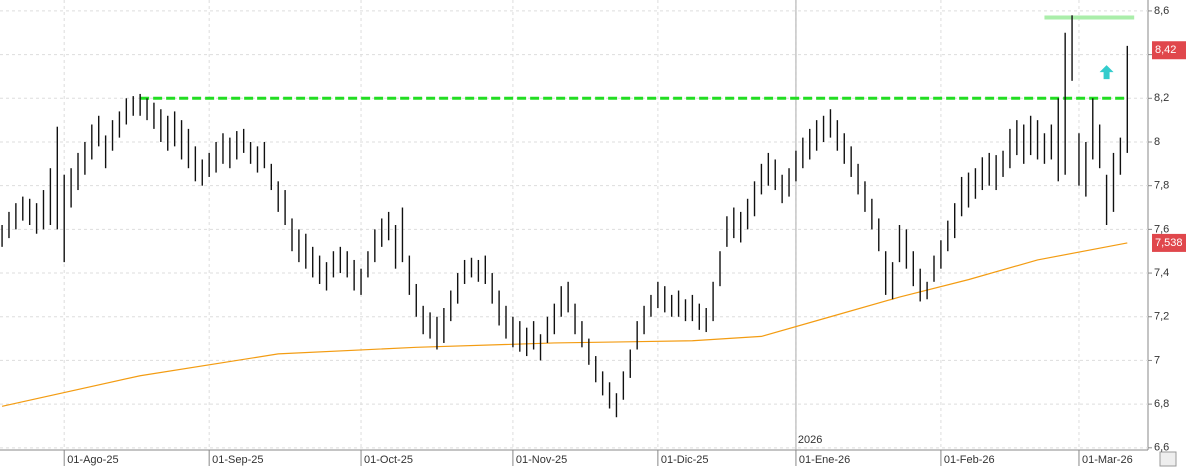 This screenshot has width=1190, height=470. What do you see at coordinates (1157, 360) in the screenshot?
I see `y-tick-label: 7` at bounding box center [1157, 360].